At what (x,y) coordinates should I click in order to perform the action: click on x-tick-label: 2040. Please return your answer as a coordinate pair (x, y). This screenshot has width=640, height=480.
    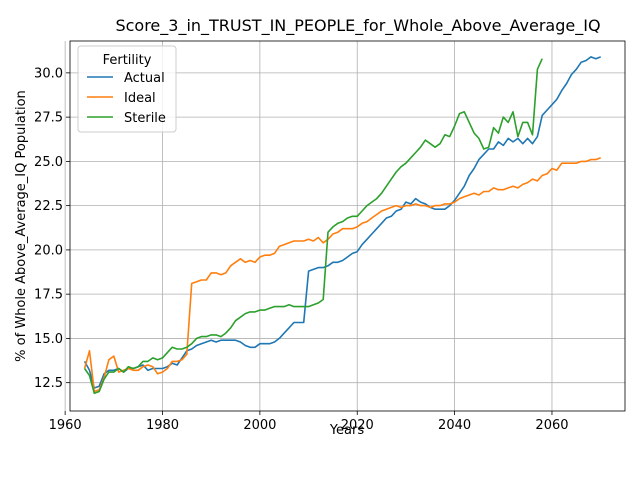
    Looking at the image, I should click on (454, 425).